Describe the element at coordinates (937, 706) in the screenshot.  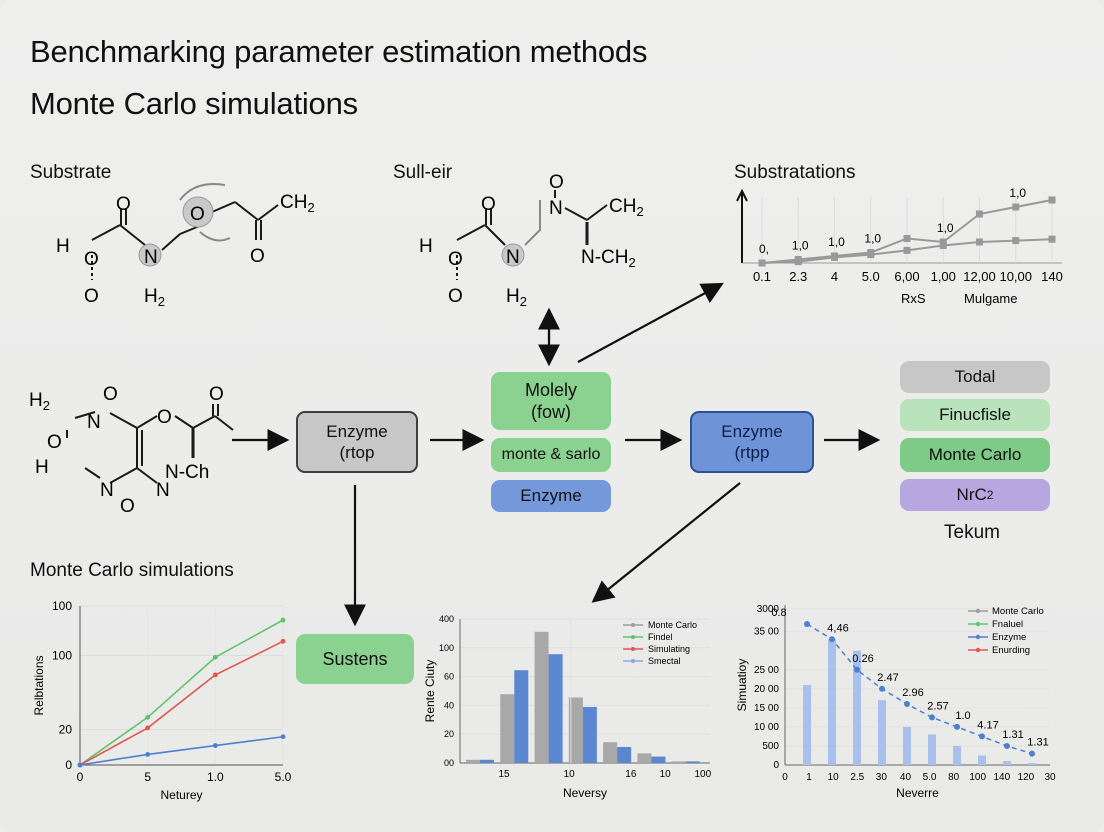
I see `point-label: 2.57` at that location.